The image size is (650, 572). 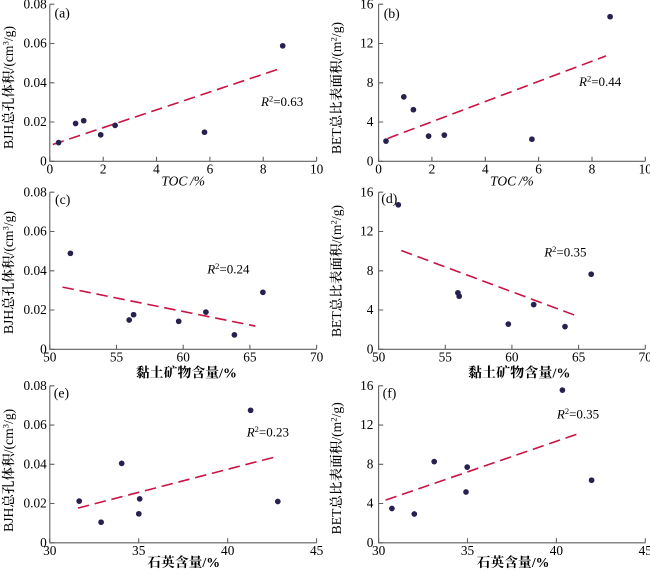 What do you see at coordinates (62, 200) in the screenshot?
I see `svg-text: (c)` at bounding box center [62, 200].